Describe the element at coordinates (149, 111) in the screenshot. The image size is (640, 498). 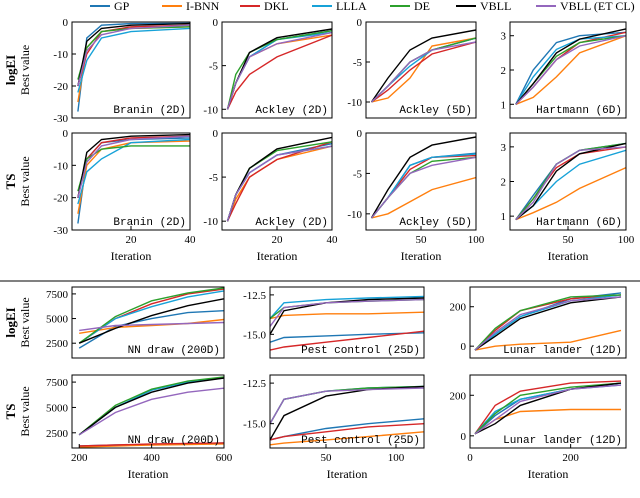
I see `panel-annotation: Branin (2D)` at that location.